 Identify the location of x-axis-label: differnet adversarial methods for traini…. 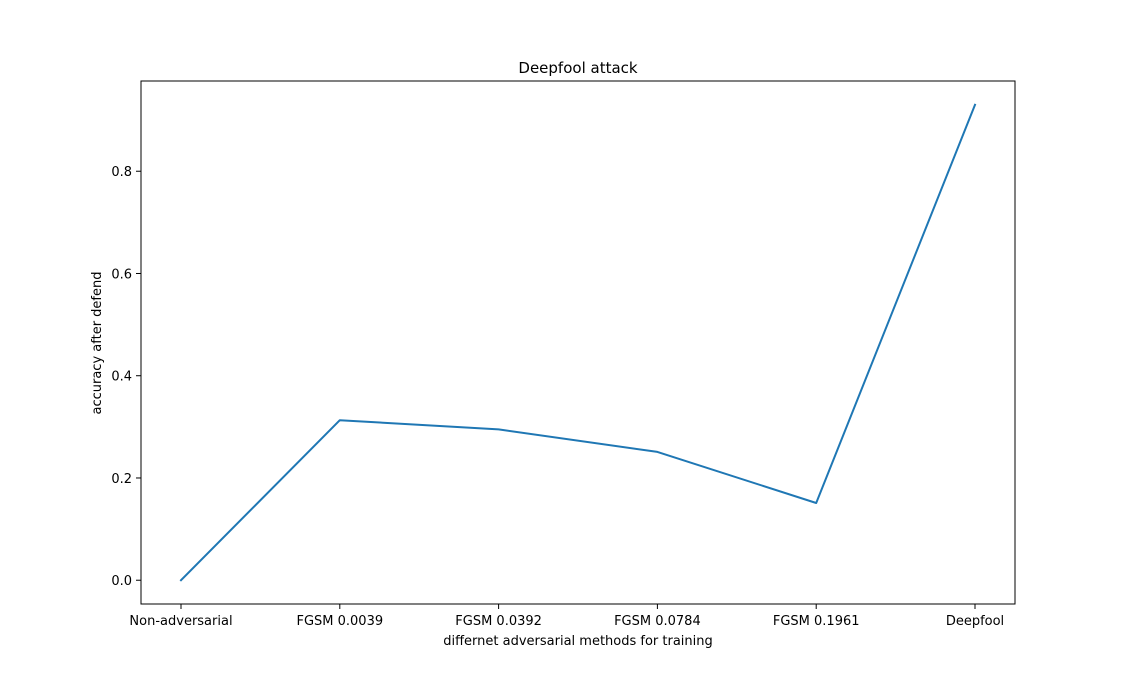
(578, 641).